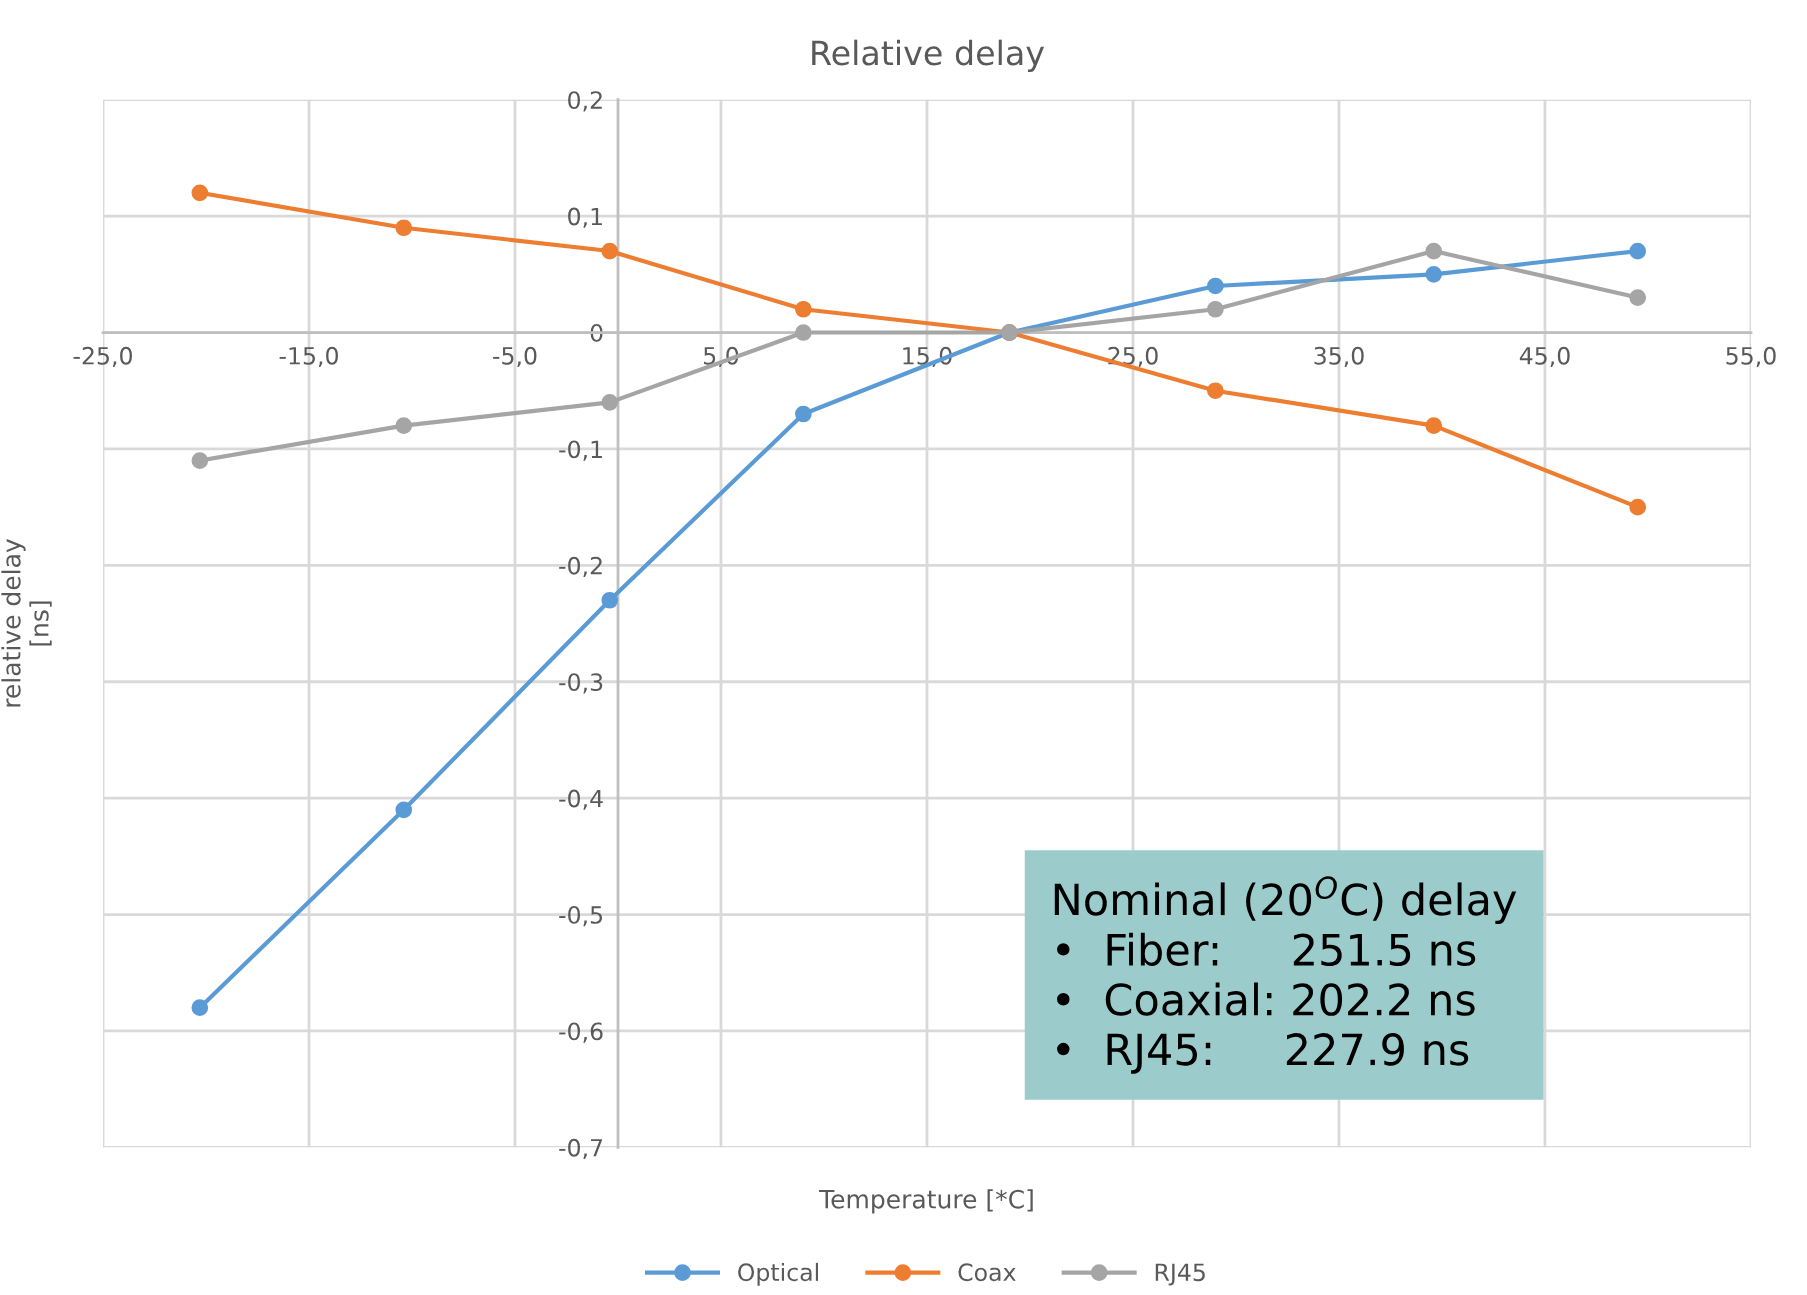 Image resolution: width=1807 pixels, height=1295 pixels. Describe the element at coordinates (580, 567) in the screenshot. I see `y-tick-label: -0,2` at that location.